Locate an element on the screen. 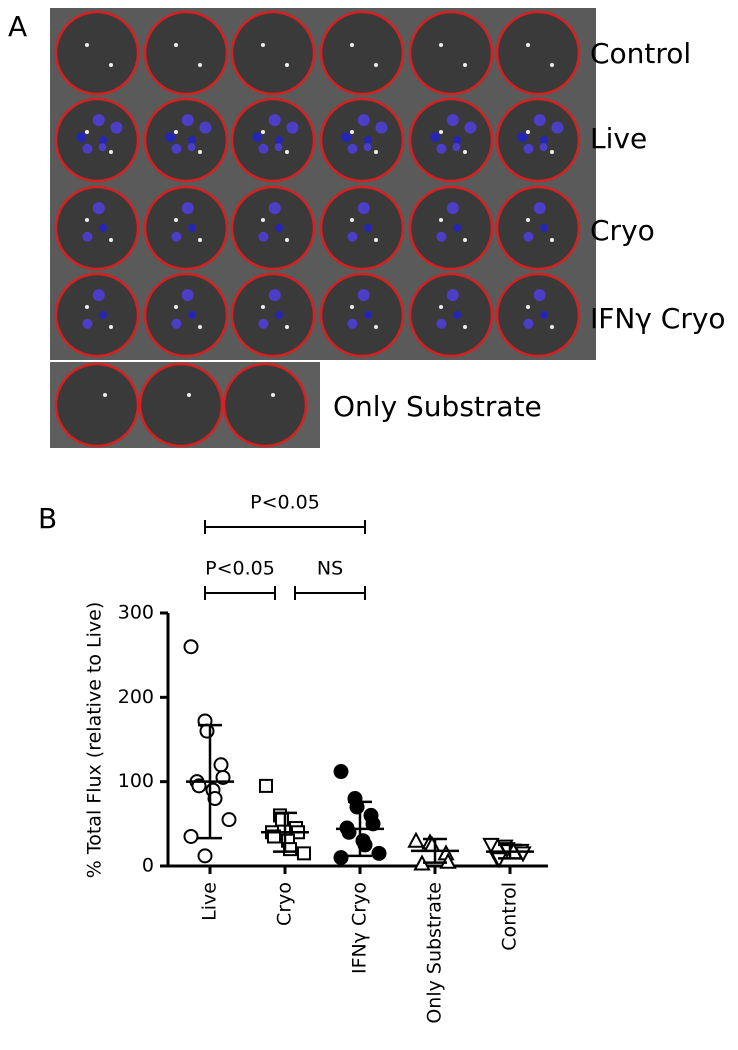 The image size is (738, 1050). row-label: Only Substrate is located at coordinates (437, 406).